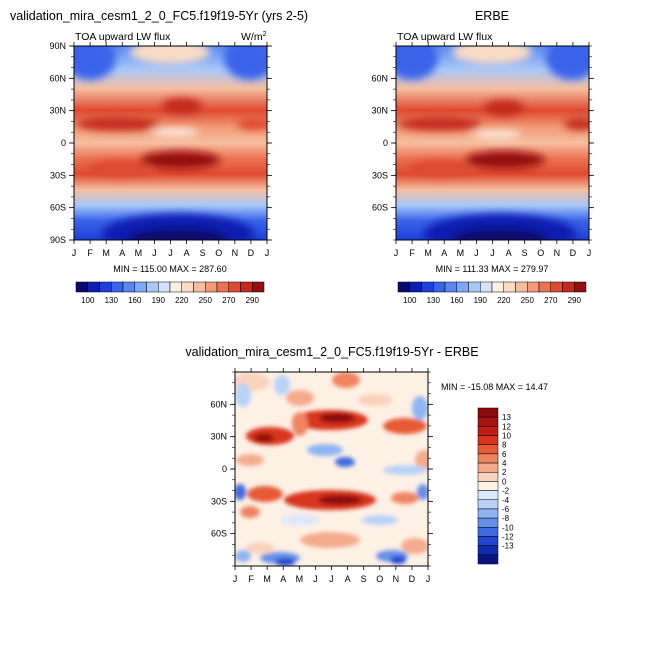  I want to click on colorbar-label: -2, so click(506, 491).